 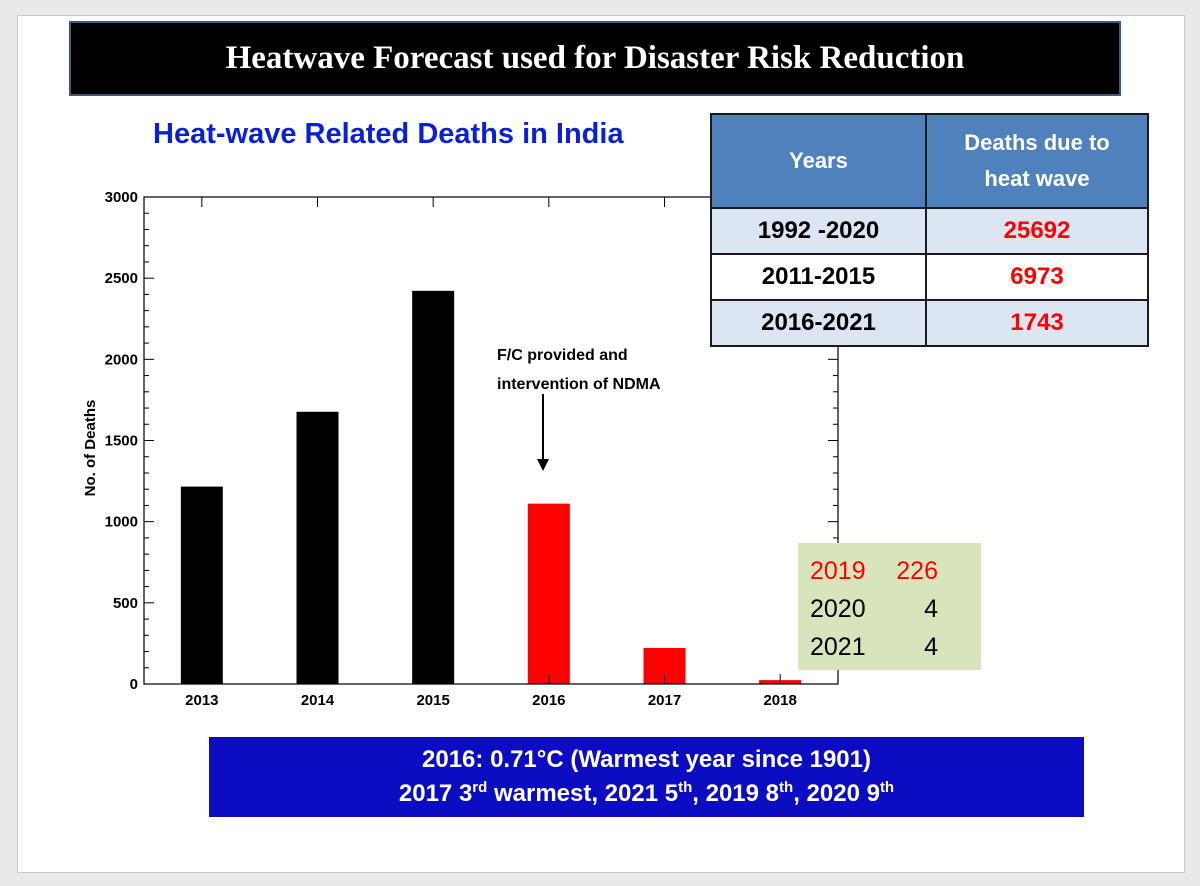 I want to click on table-row: 2016-2021 1743, so click(x=929, y=323).